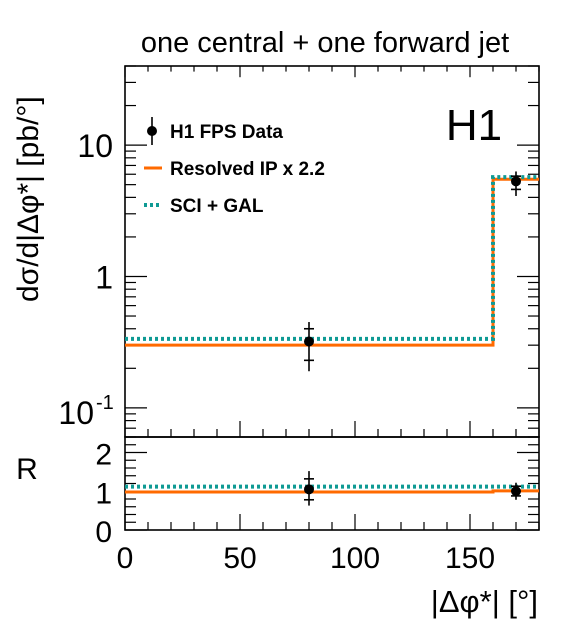 This screenshot has width=567, height=626. I want to click on legend-label: SCI + GAL, so click(217, 206).